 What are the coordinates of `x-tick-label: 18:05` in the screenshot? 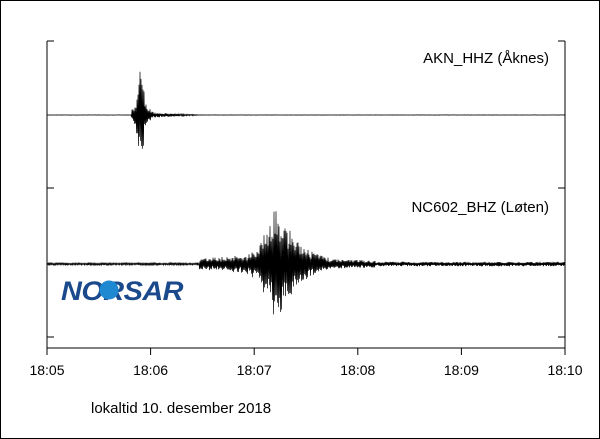 It's located at (46, 370).